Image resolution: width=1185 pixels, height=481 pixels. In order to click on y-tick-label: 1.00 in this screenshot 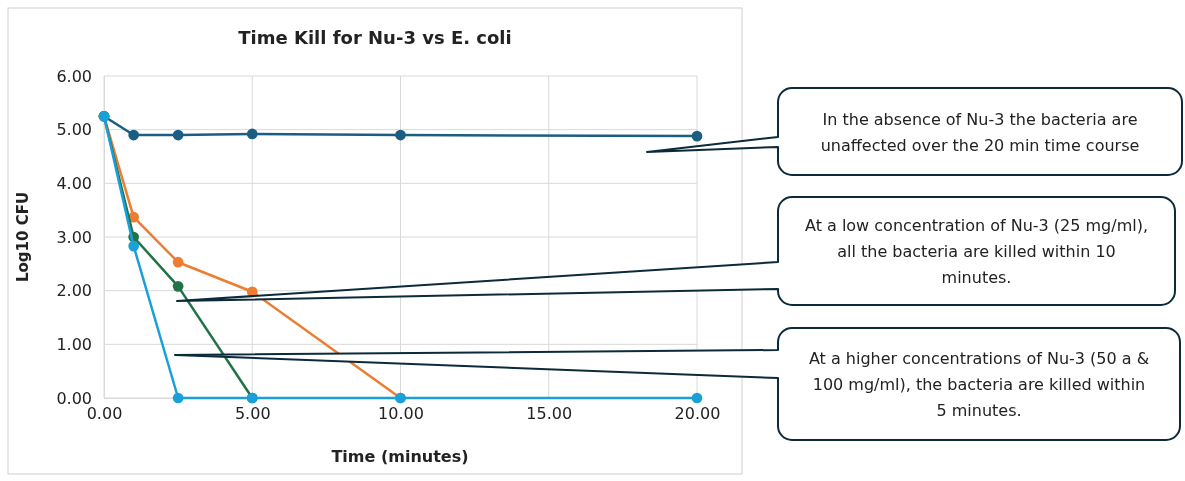, I will do `click(74, 344)`.